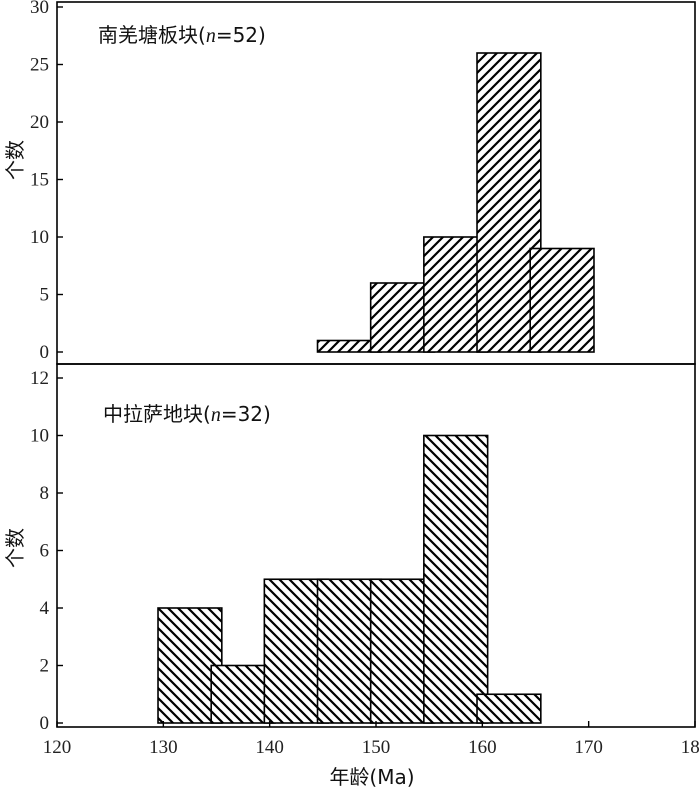 Image resolution: width=700 pixels, height=793 pixels. I want to click on y-tick-label: 4, so click(45, 608).